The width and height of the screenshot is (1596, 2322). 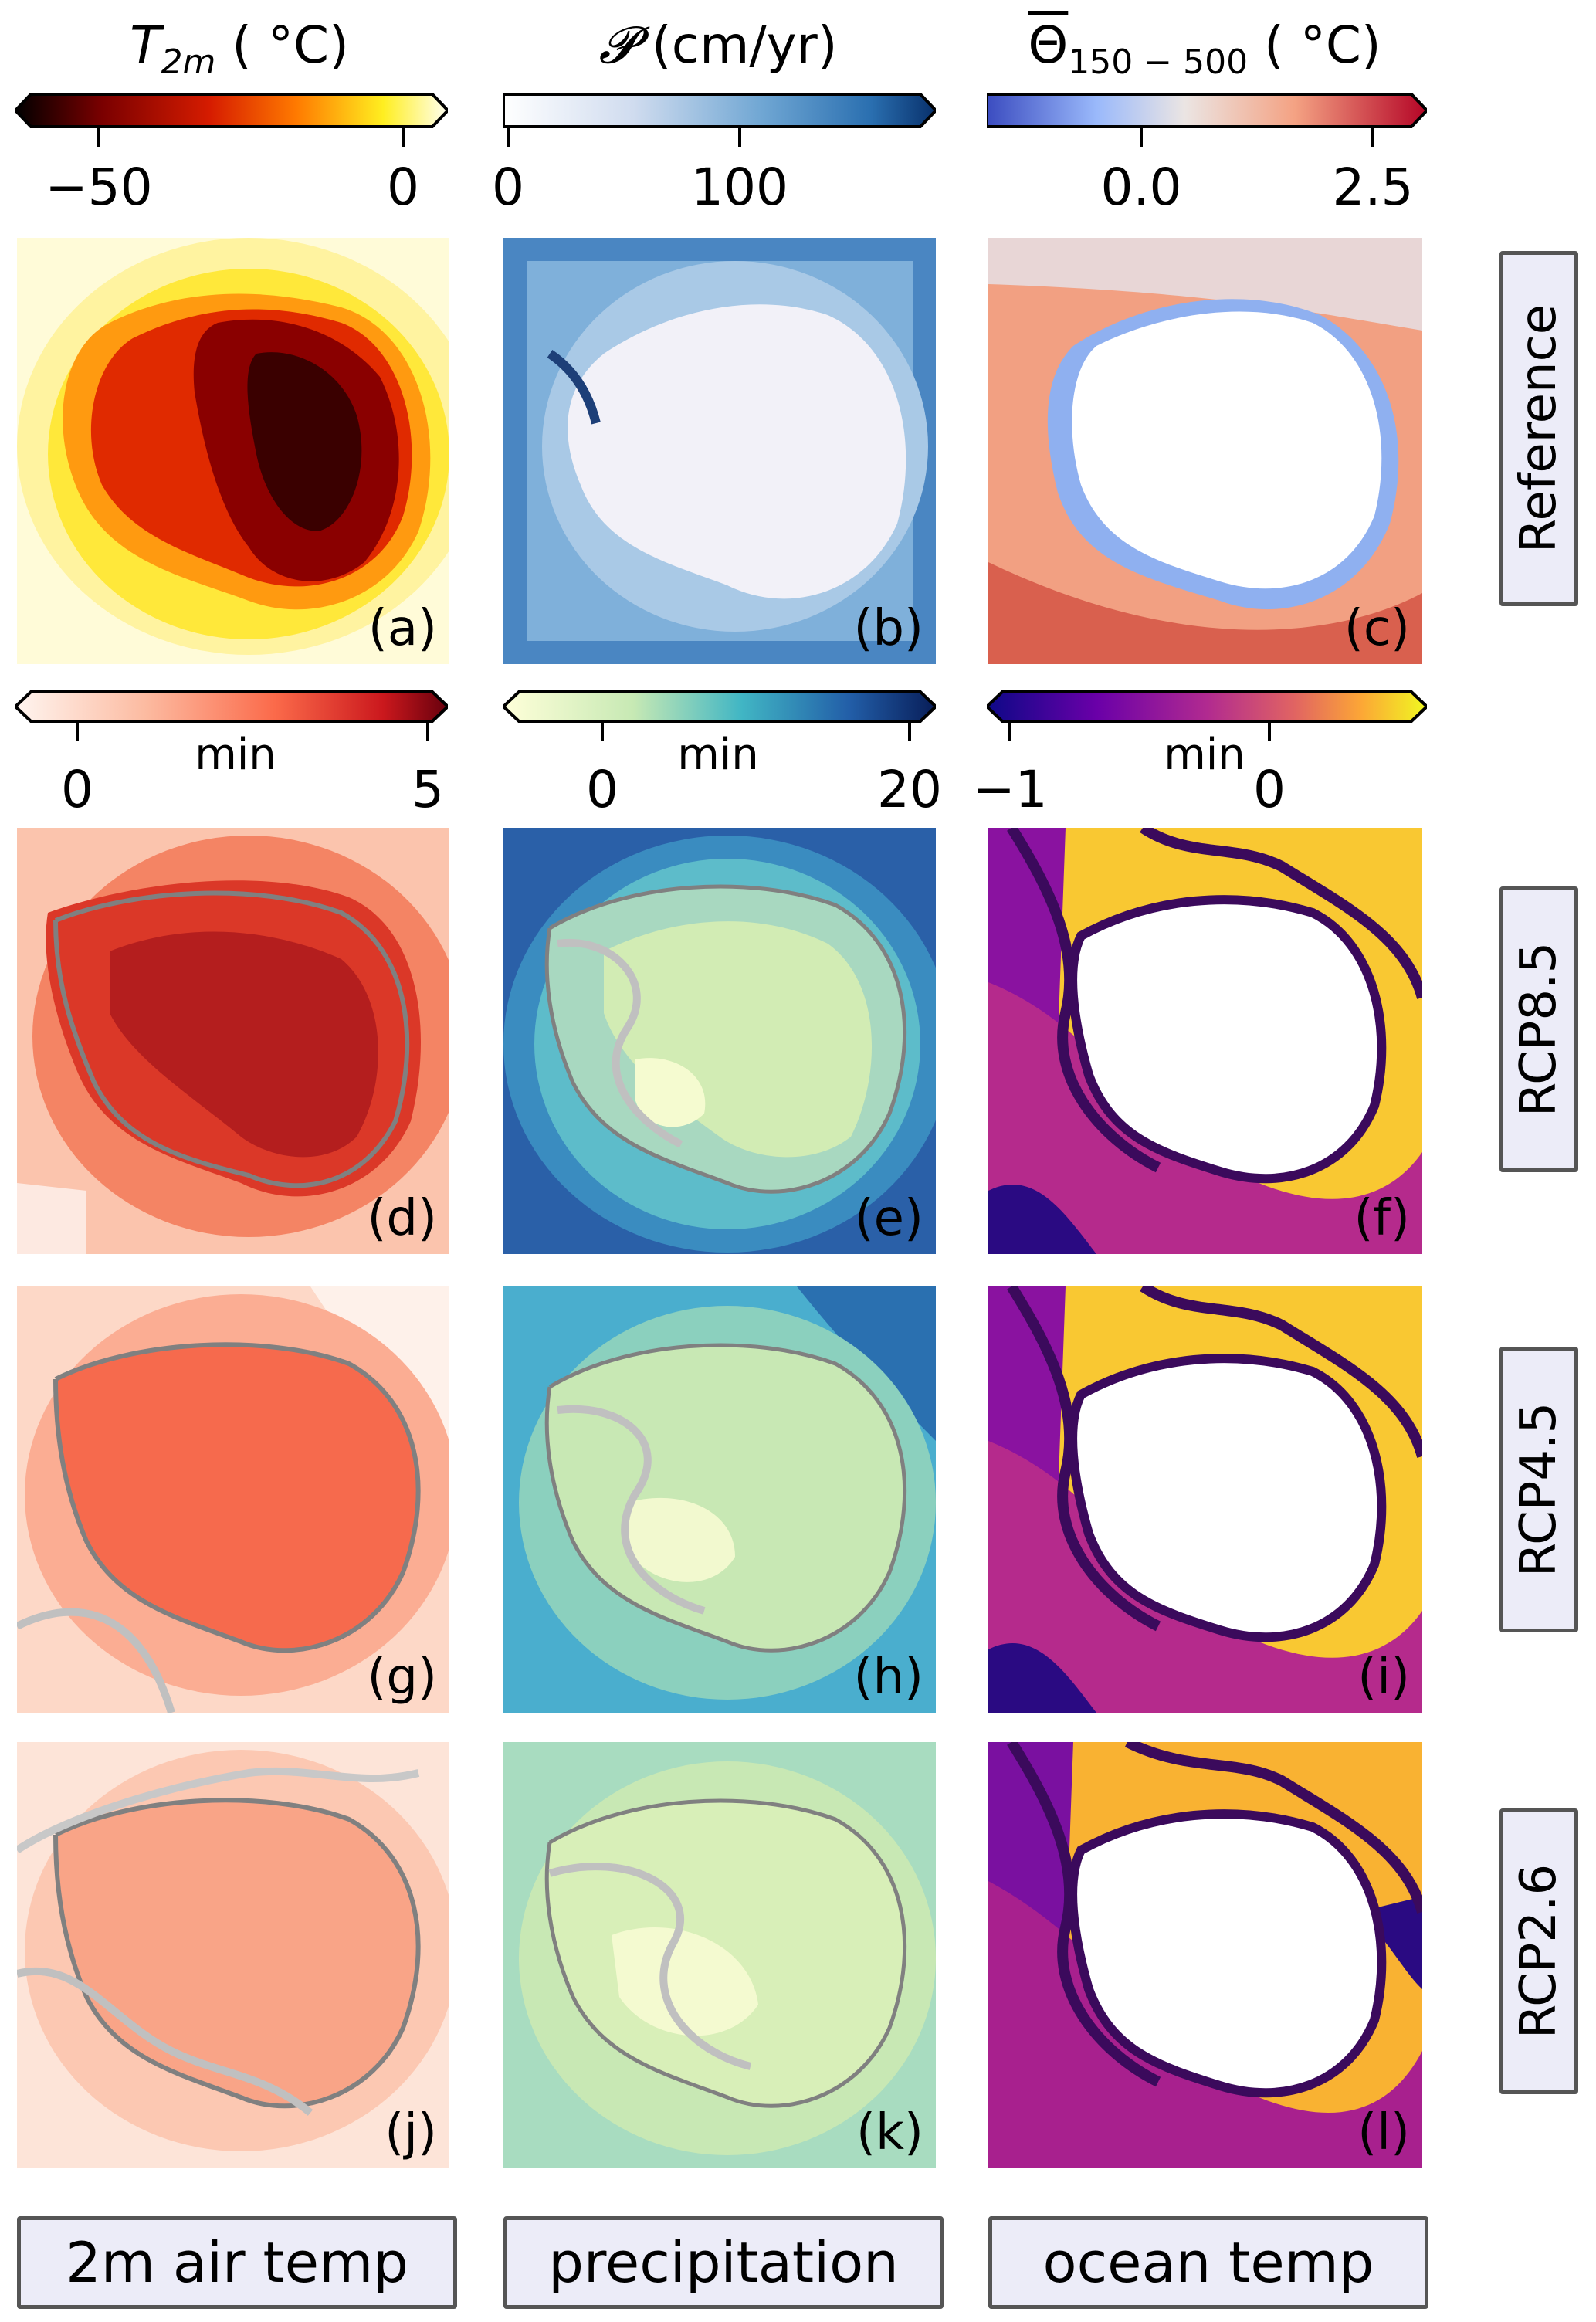 What do you see at coordinates (231, 110) in the screenshot?
I see `colorbar-hot-bar` at bounding box center [231, 110].